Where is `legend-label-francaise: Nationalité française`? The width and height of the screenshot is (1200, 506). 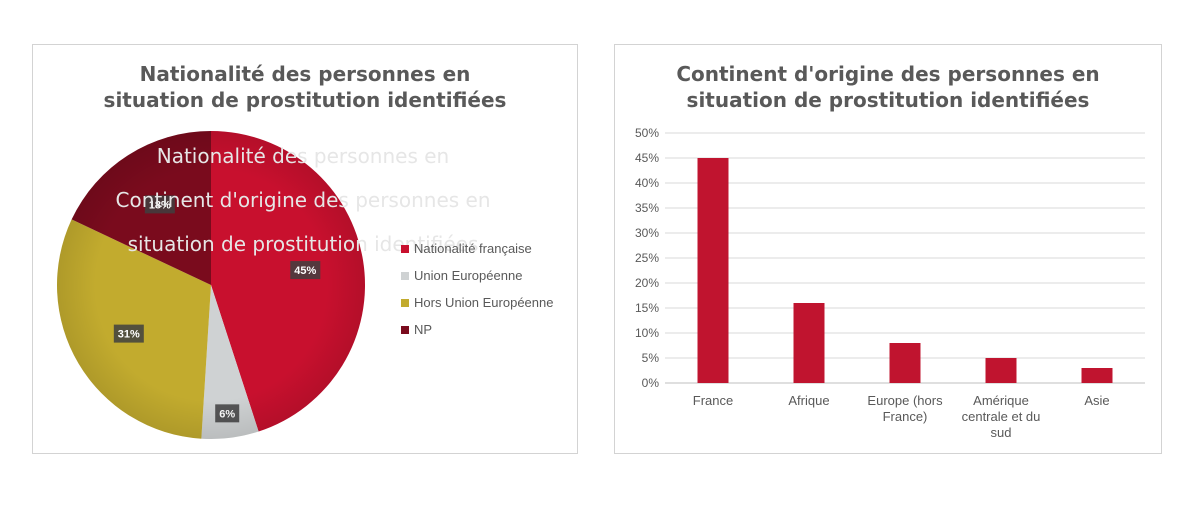 legend-label-francaise: Nationalité française is located at coordinates (473, 248).